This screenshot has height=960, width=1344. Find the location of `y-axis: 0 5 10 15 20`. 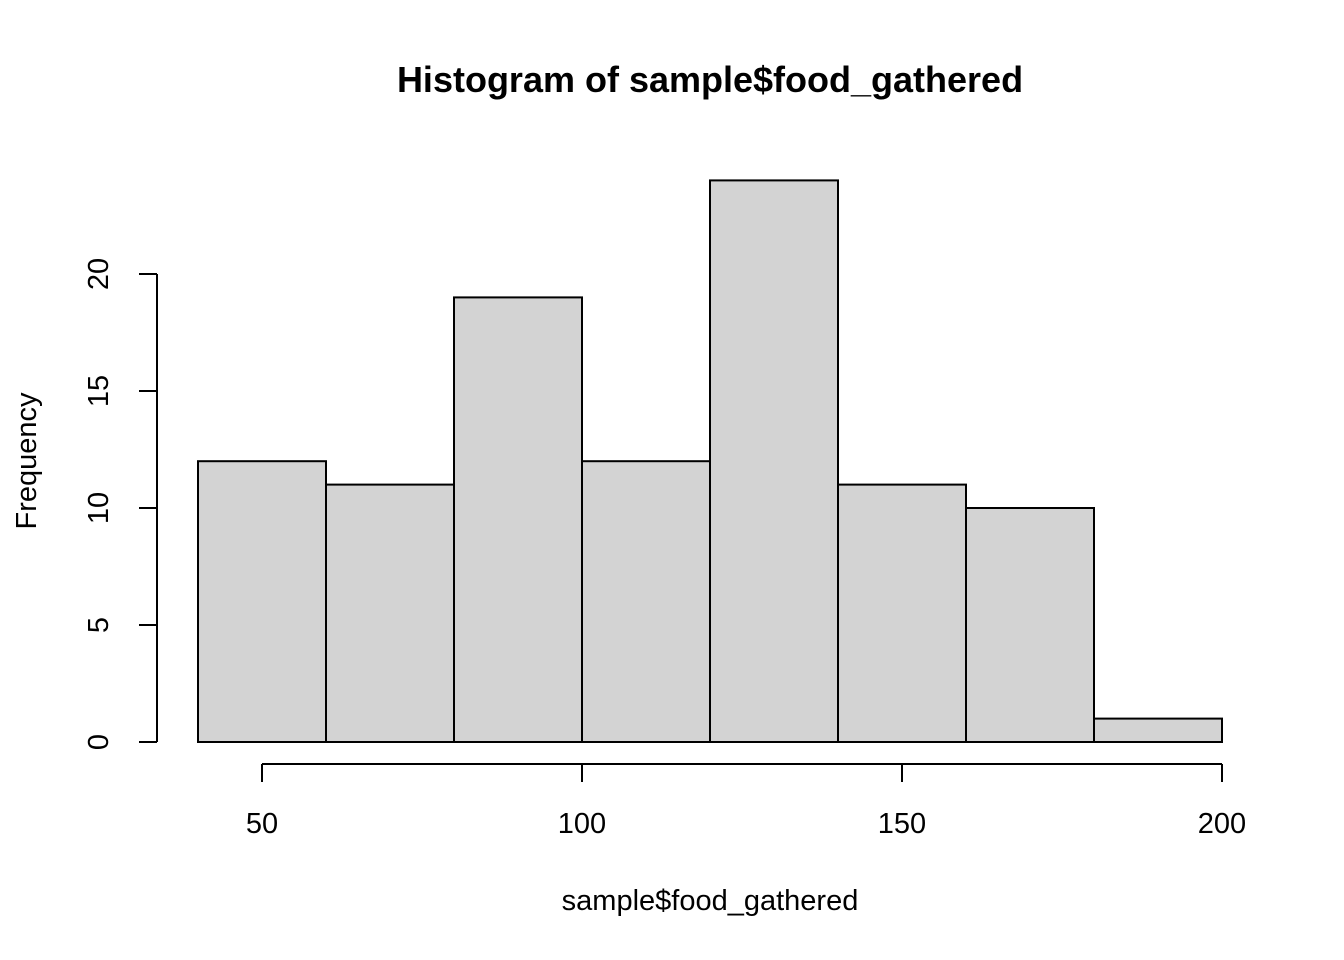

y-axis: 0 5 10 15 20 is located at coordinates (120, 504).